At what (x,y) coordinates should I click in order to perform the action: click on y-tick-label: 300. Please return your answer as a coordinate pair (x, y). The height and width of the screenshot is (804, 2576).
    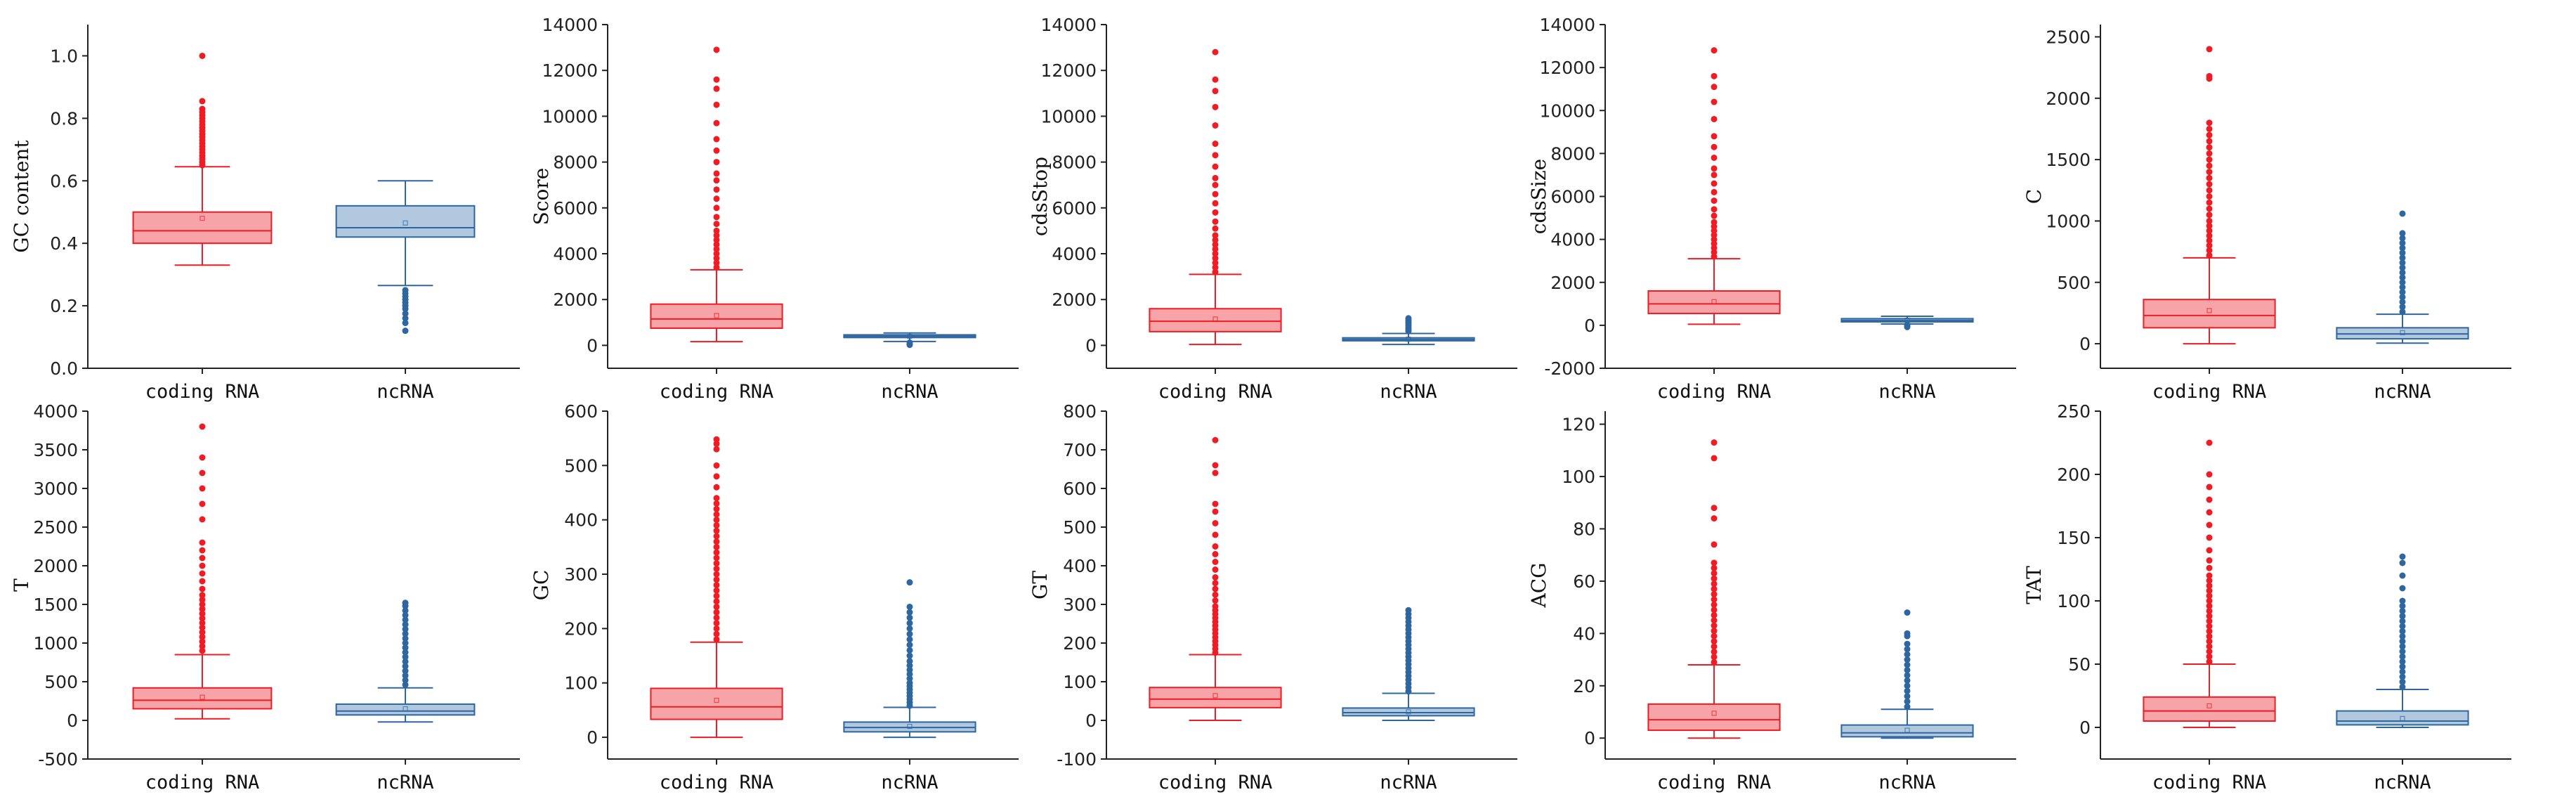
    Looking at the image, I should click on (1080, 605).